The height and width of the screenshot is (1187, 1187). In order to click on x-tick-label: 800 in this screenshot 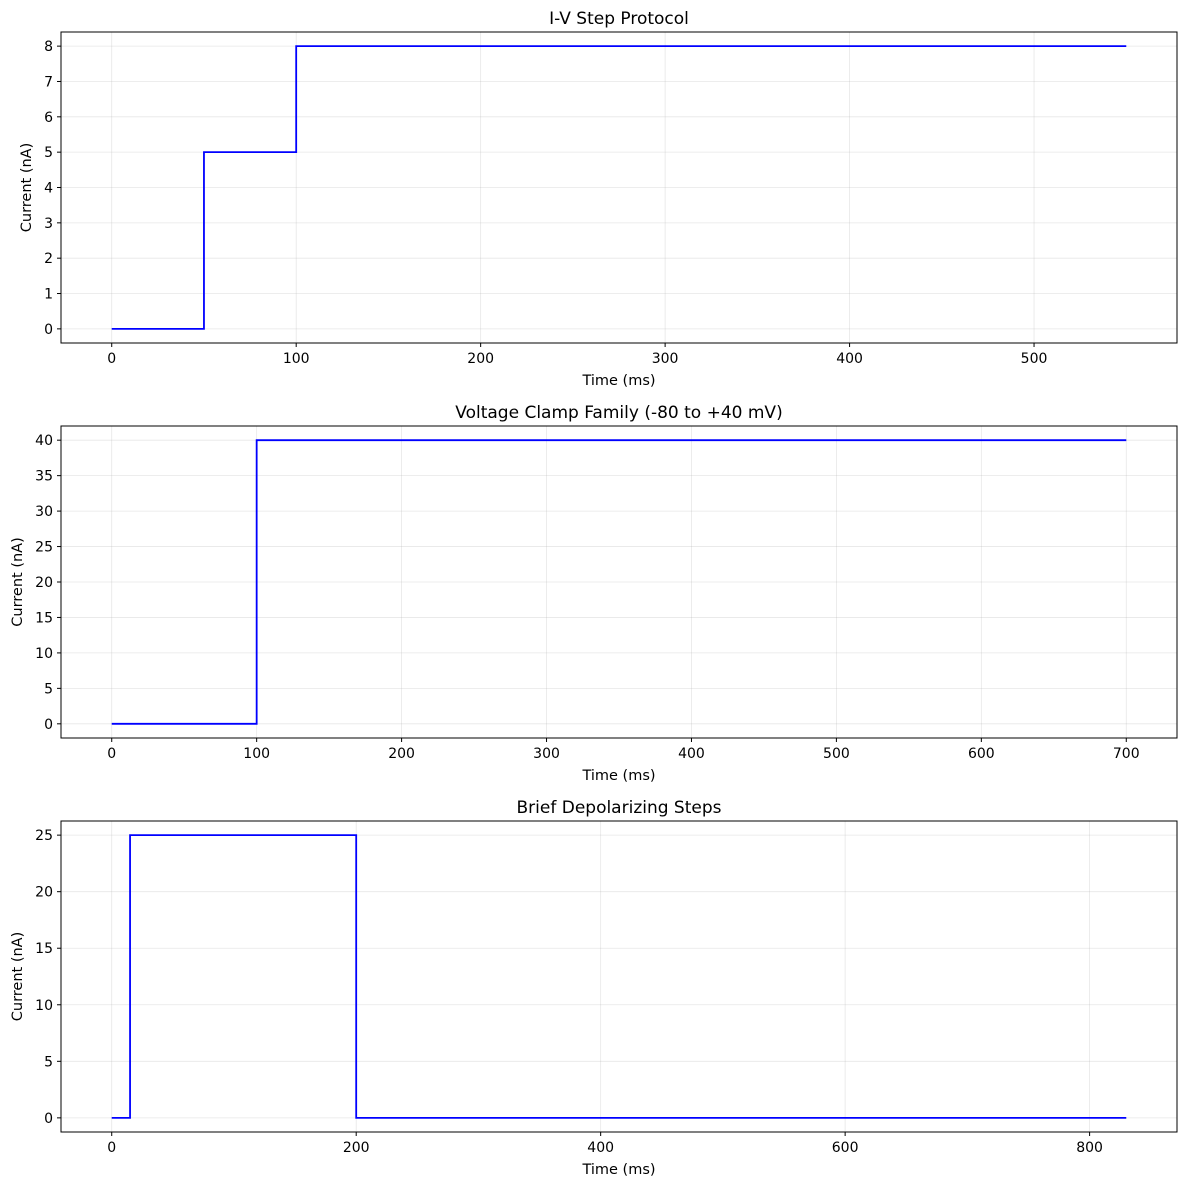, I will do `click(1089, 1148)`.